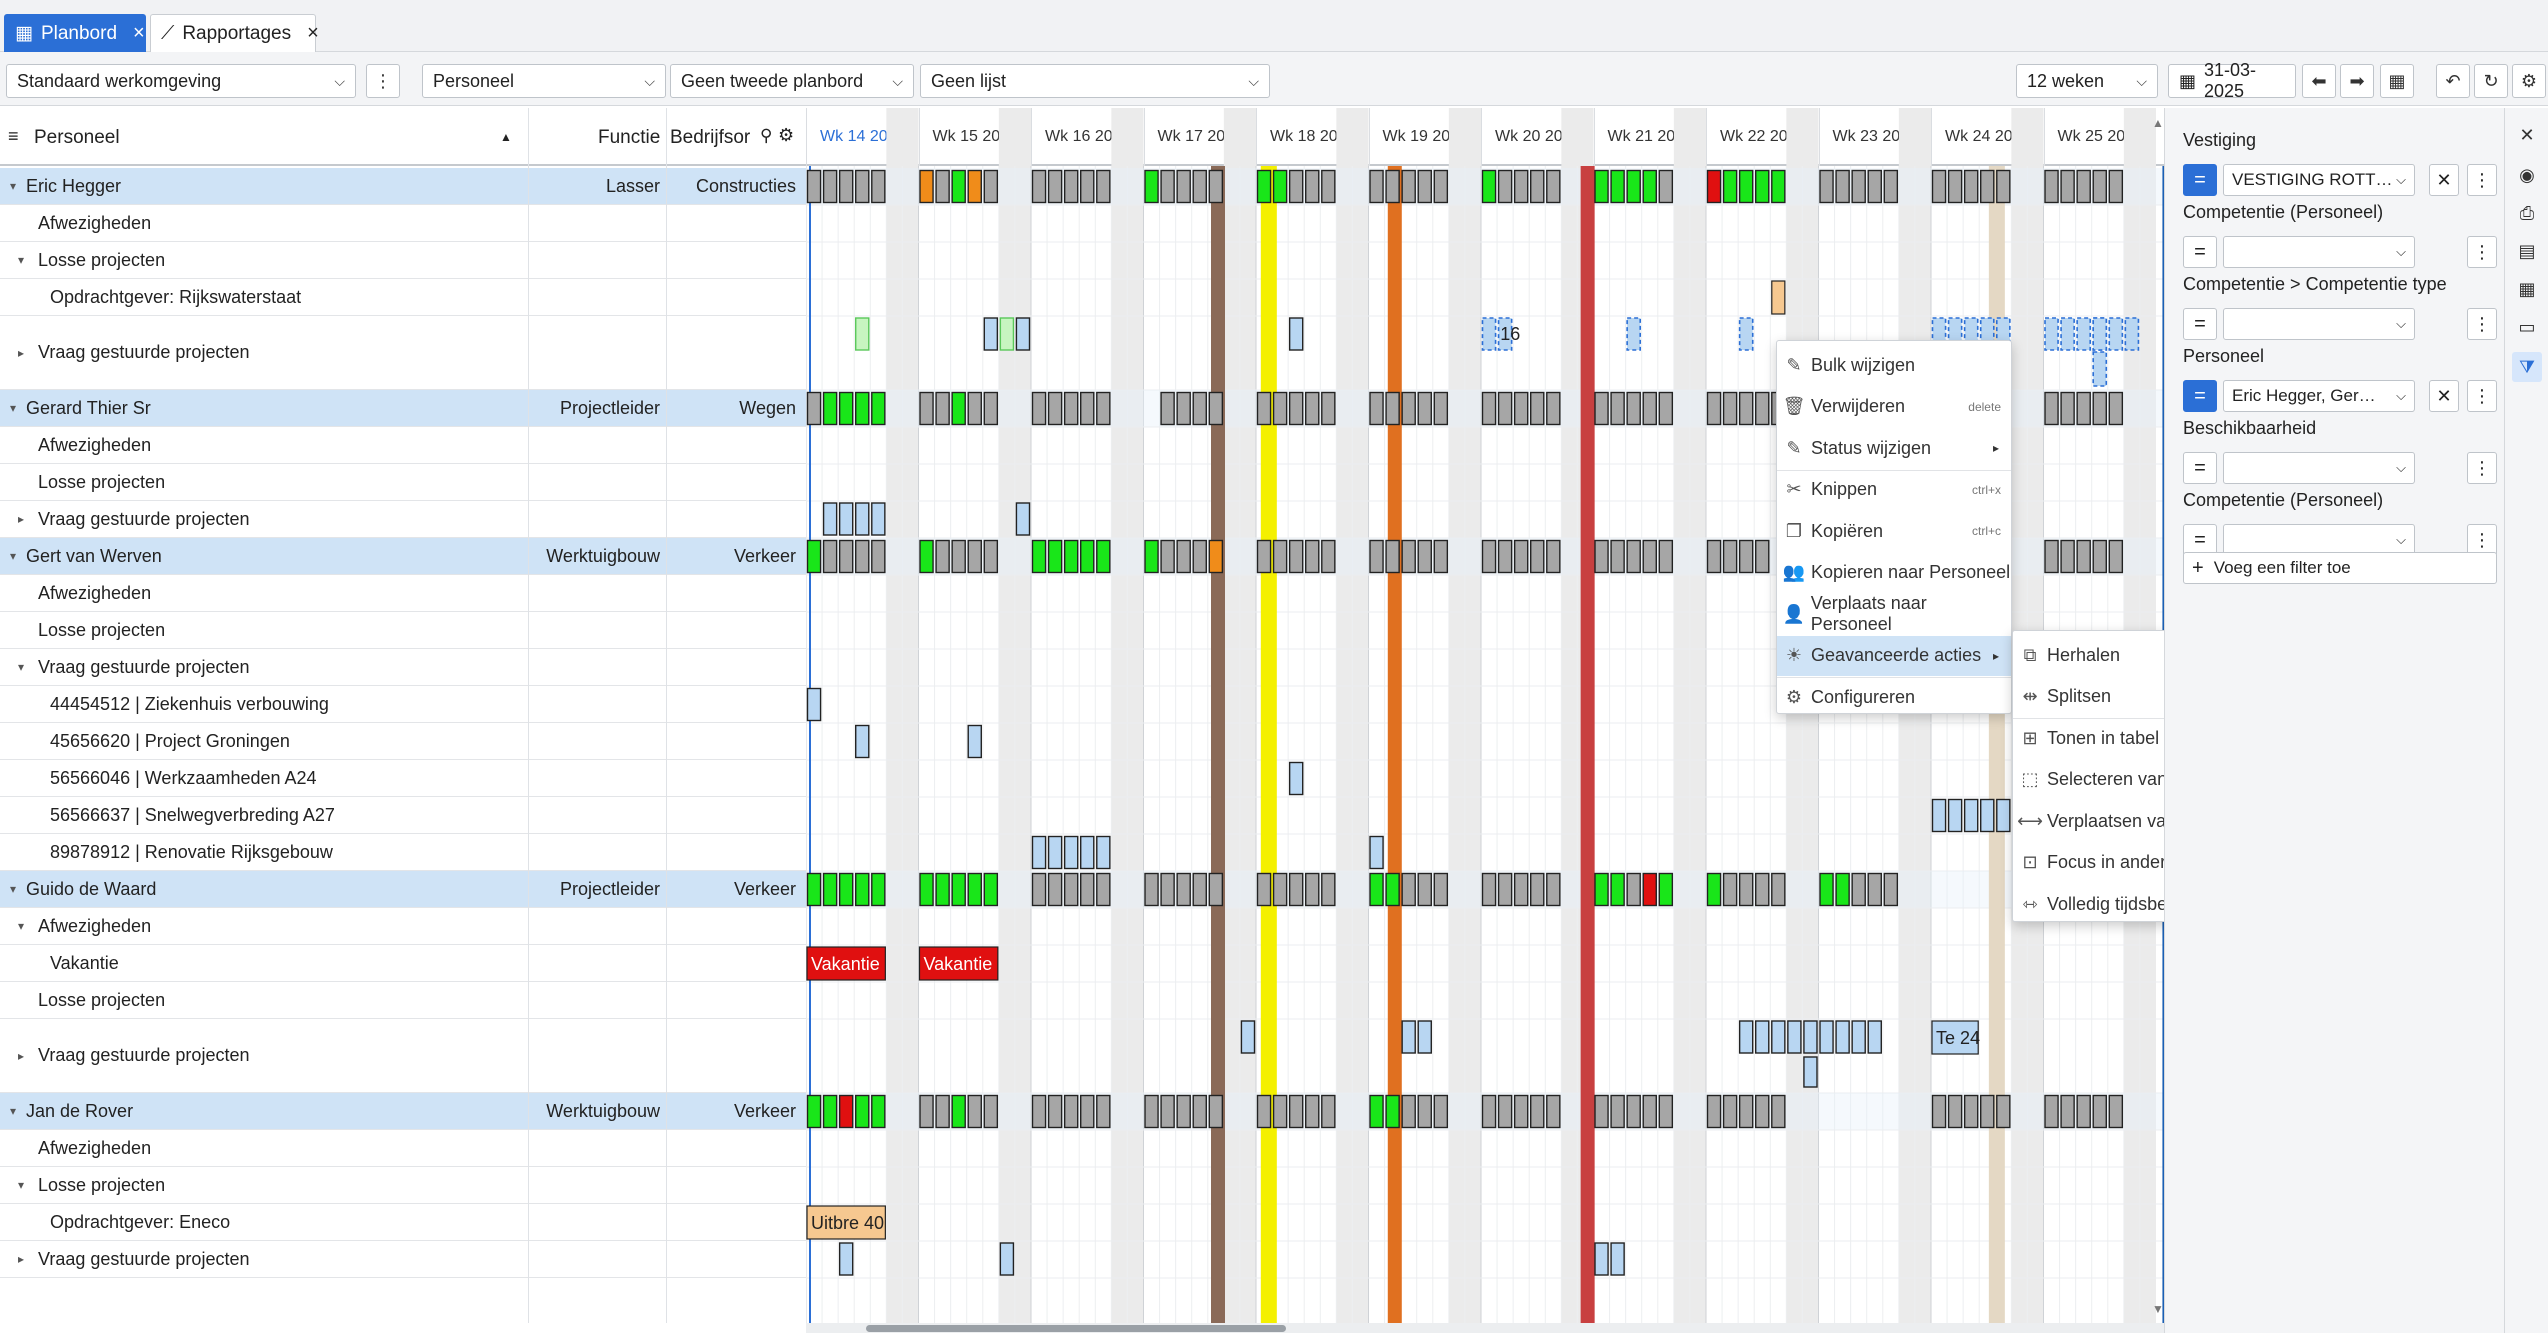 The width and height of the screenshot is (2548, 1333). Describe the element at coordinates (2527, 174) in the screenshot. I see `eye-icon: ◉` at that location.